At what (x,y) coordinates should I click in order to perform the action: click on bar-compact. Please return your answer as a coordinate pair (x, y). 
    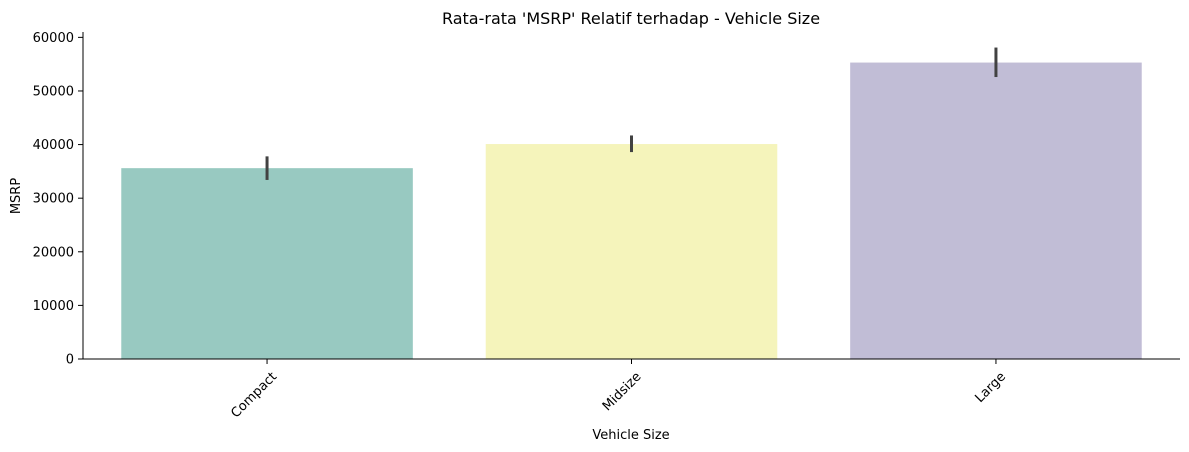
    Looking at the image, I should click on (267, 263).